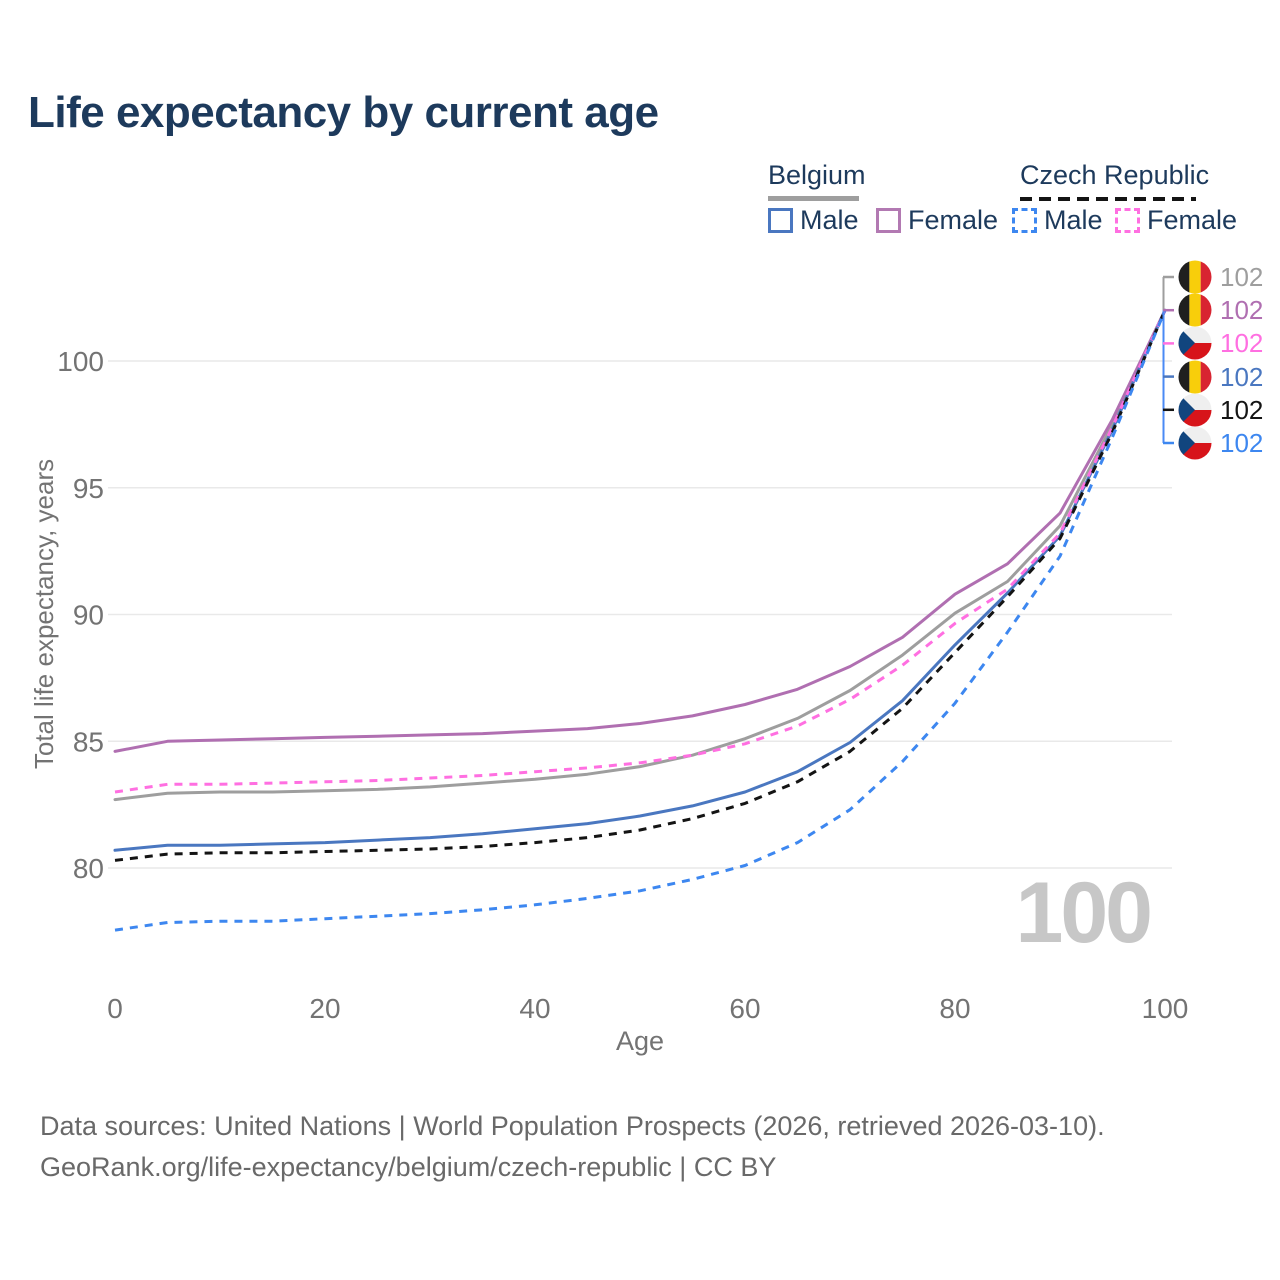  What do you see at coordinates (88, 615) in the screenshot?
I see `y-tick-label-90: 90` at bounding box center [88, 615].